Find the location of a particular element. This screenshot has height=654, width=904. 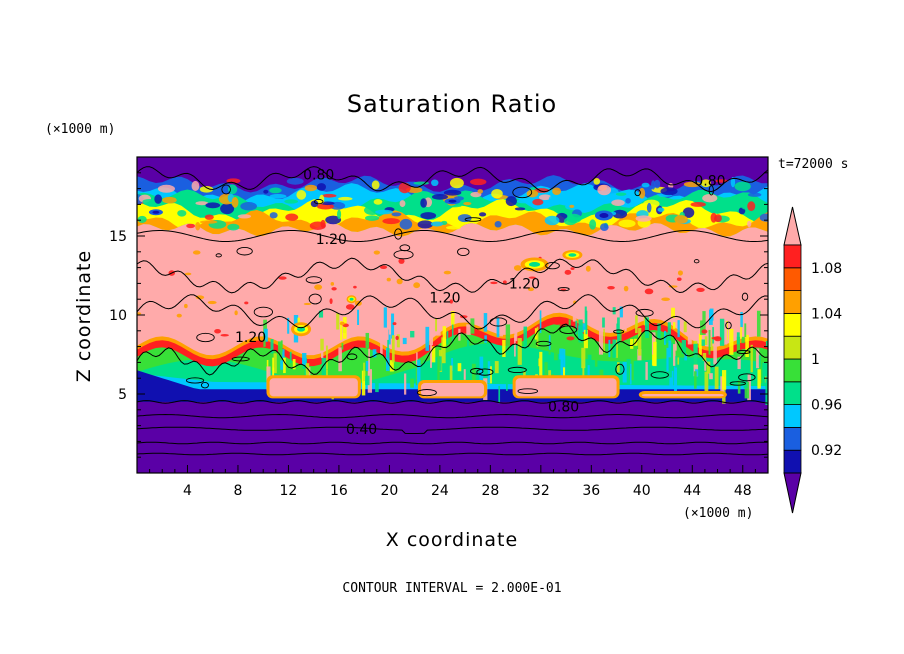

x-tick-label: 12 is located at coordinates (289, 491).